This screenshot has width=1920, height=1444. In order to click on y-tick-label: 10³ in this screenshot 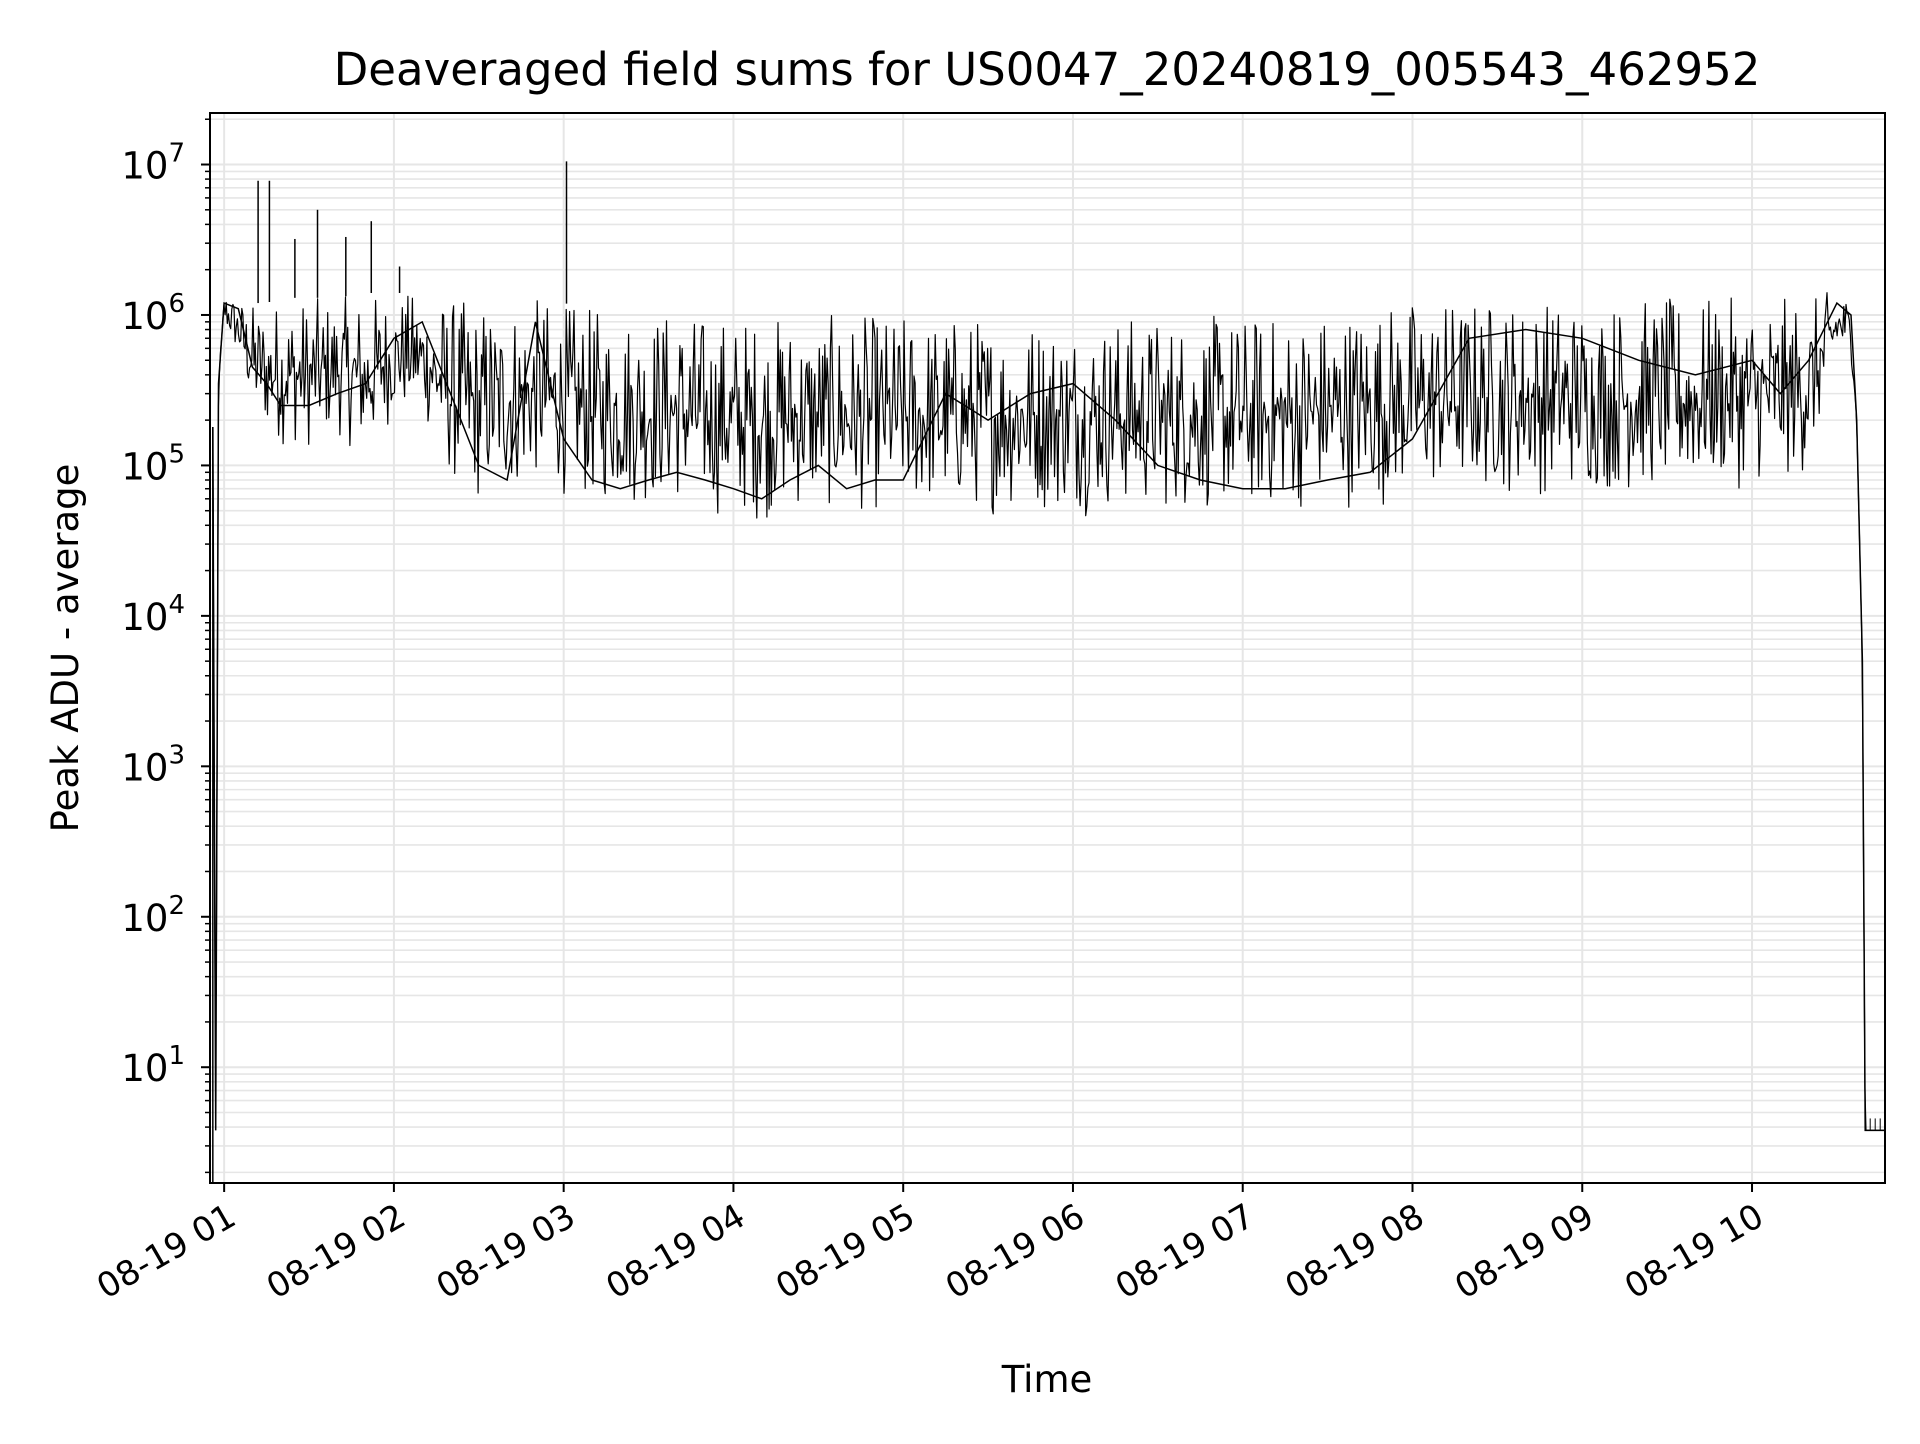, I will do `click(153, 764)`.